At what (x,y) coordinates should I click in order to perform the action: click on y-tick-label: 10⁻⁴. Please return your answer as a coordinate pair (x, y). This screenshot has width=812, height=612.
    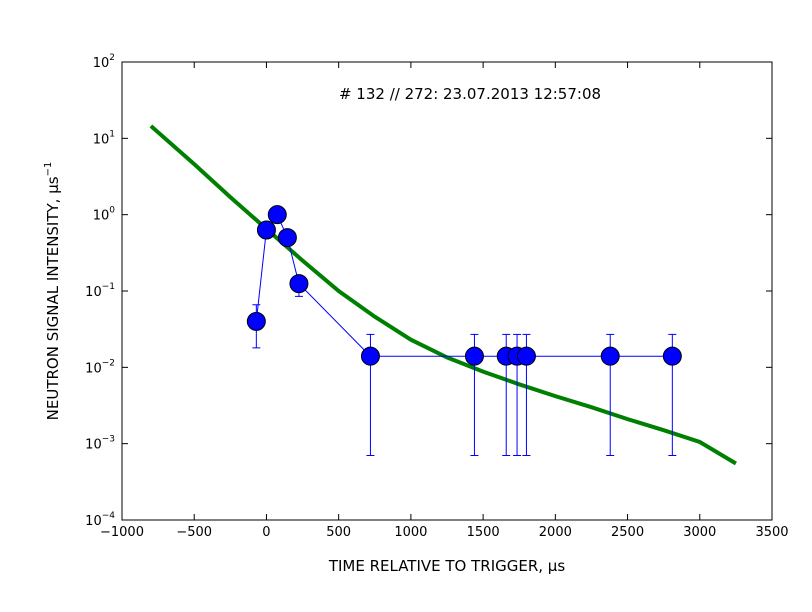
    Looking at the image, I should click on (100, 520).